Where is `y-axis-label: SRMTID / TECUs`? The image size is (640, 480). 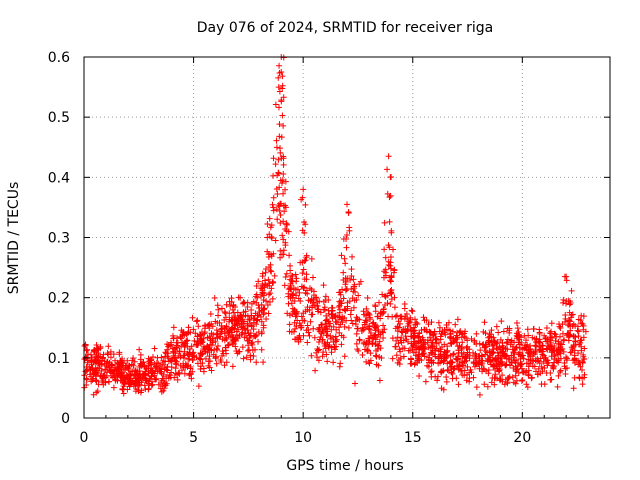 y-axis-label: SRMTID / TECUs is located at coordinates (14, 238).